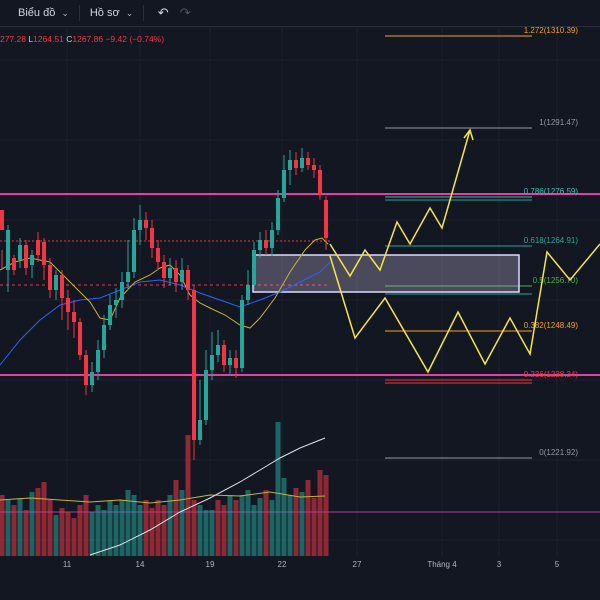 Image resolution: width=600 pixels, height=600 pixels. Describe the element at coordinates (357, 564) in the screenshot. I see `x-axis-tick-label: 27` at that location.